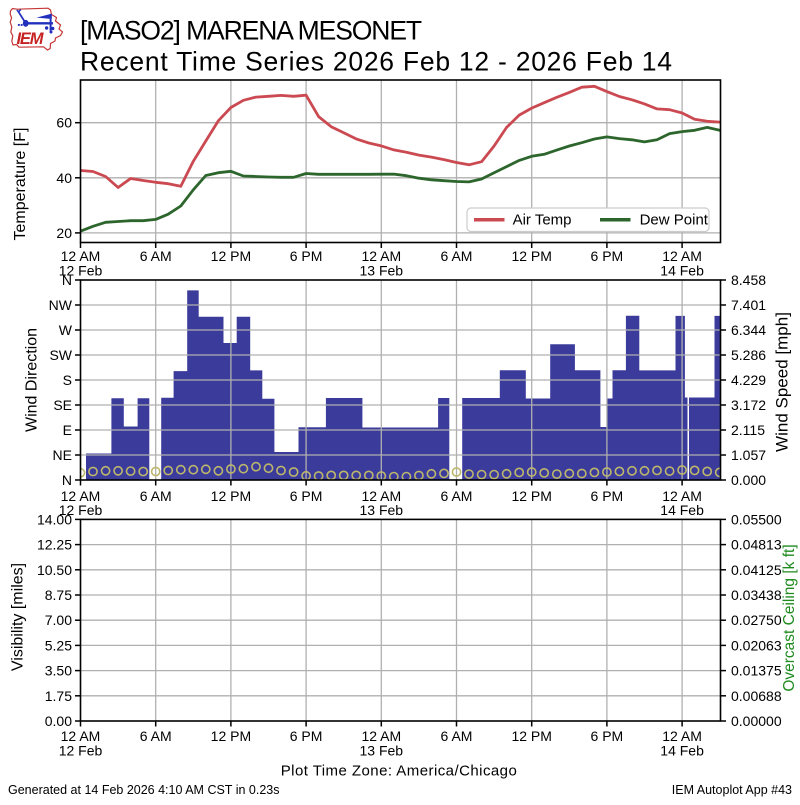 This screenshot has width=800, height=805. Describe the element at coordinates (748, 480) in the screenshot. I see `svg-text: 0.000` at that location.